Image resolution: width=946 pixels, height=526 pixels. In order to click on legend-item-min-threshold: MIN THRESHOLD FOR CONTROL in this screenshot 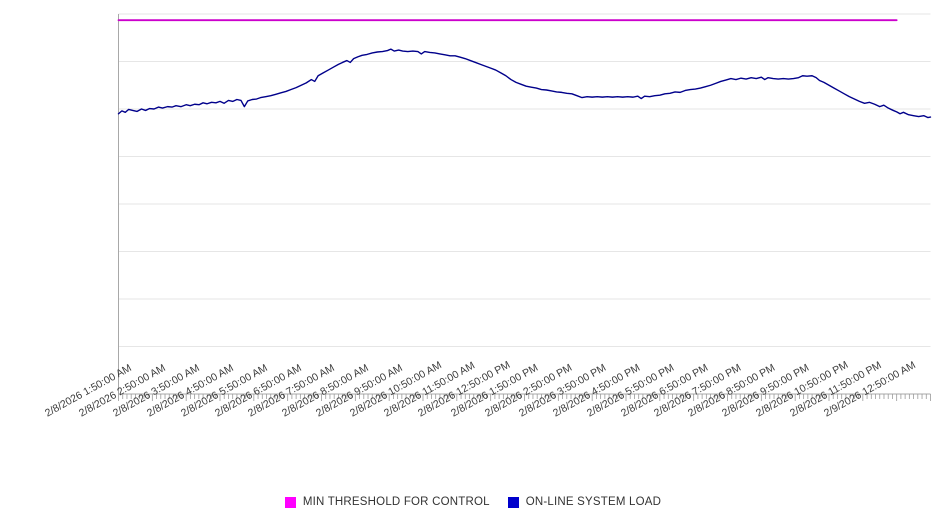, I will do `click(387, 502)`.